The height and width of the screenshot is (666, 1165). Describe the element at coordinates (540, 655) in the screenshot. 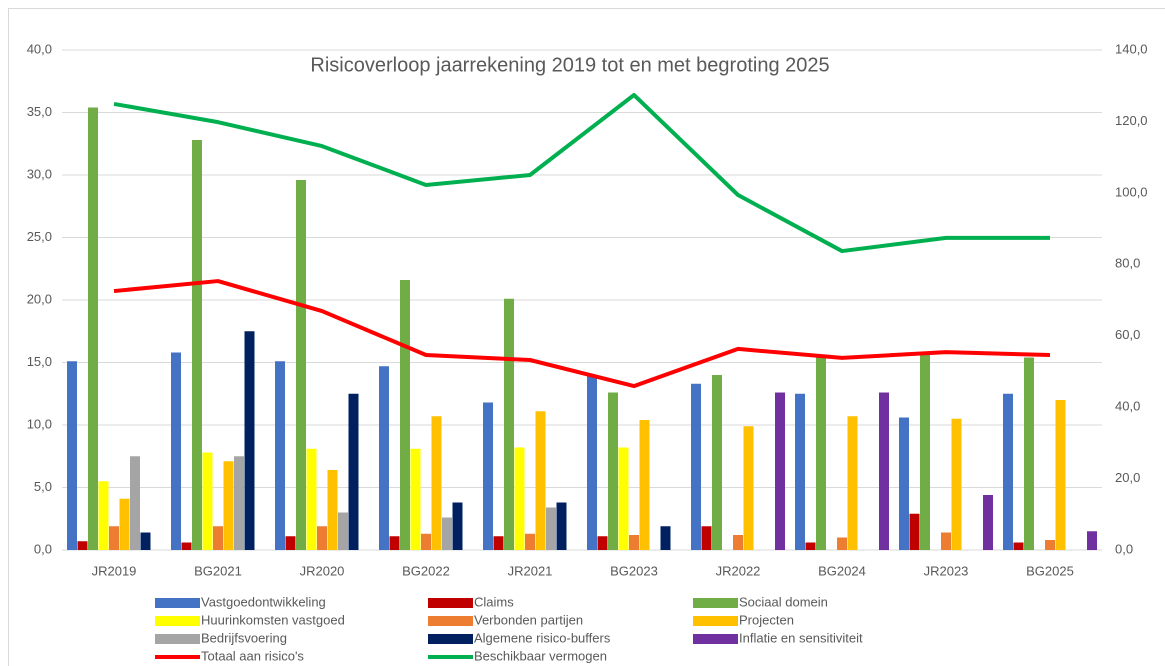

I see `legend-label: Beschikbaar vermogen` at that location.